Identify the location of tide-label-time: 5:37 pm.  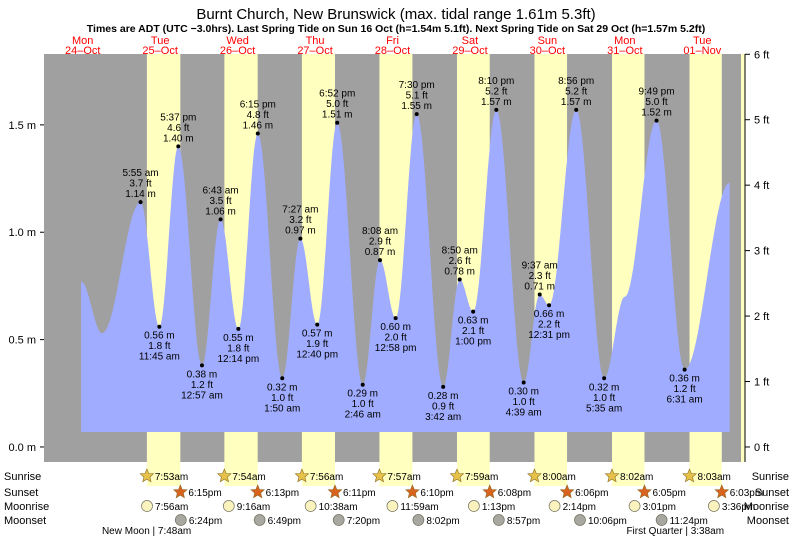
(178, 117).